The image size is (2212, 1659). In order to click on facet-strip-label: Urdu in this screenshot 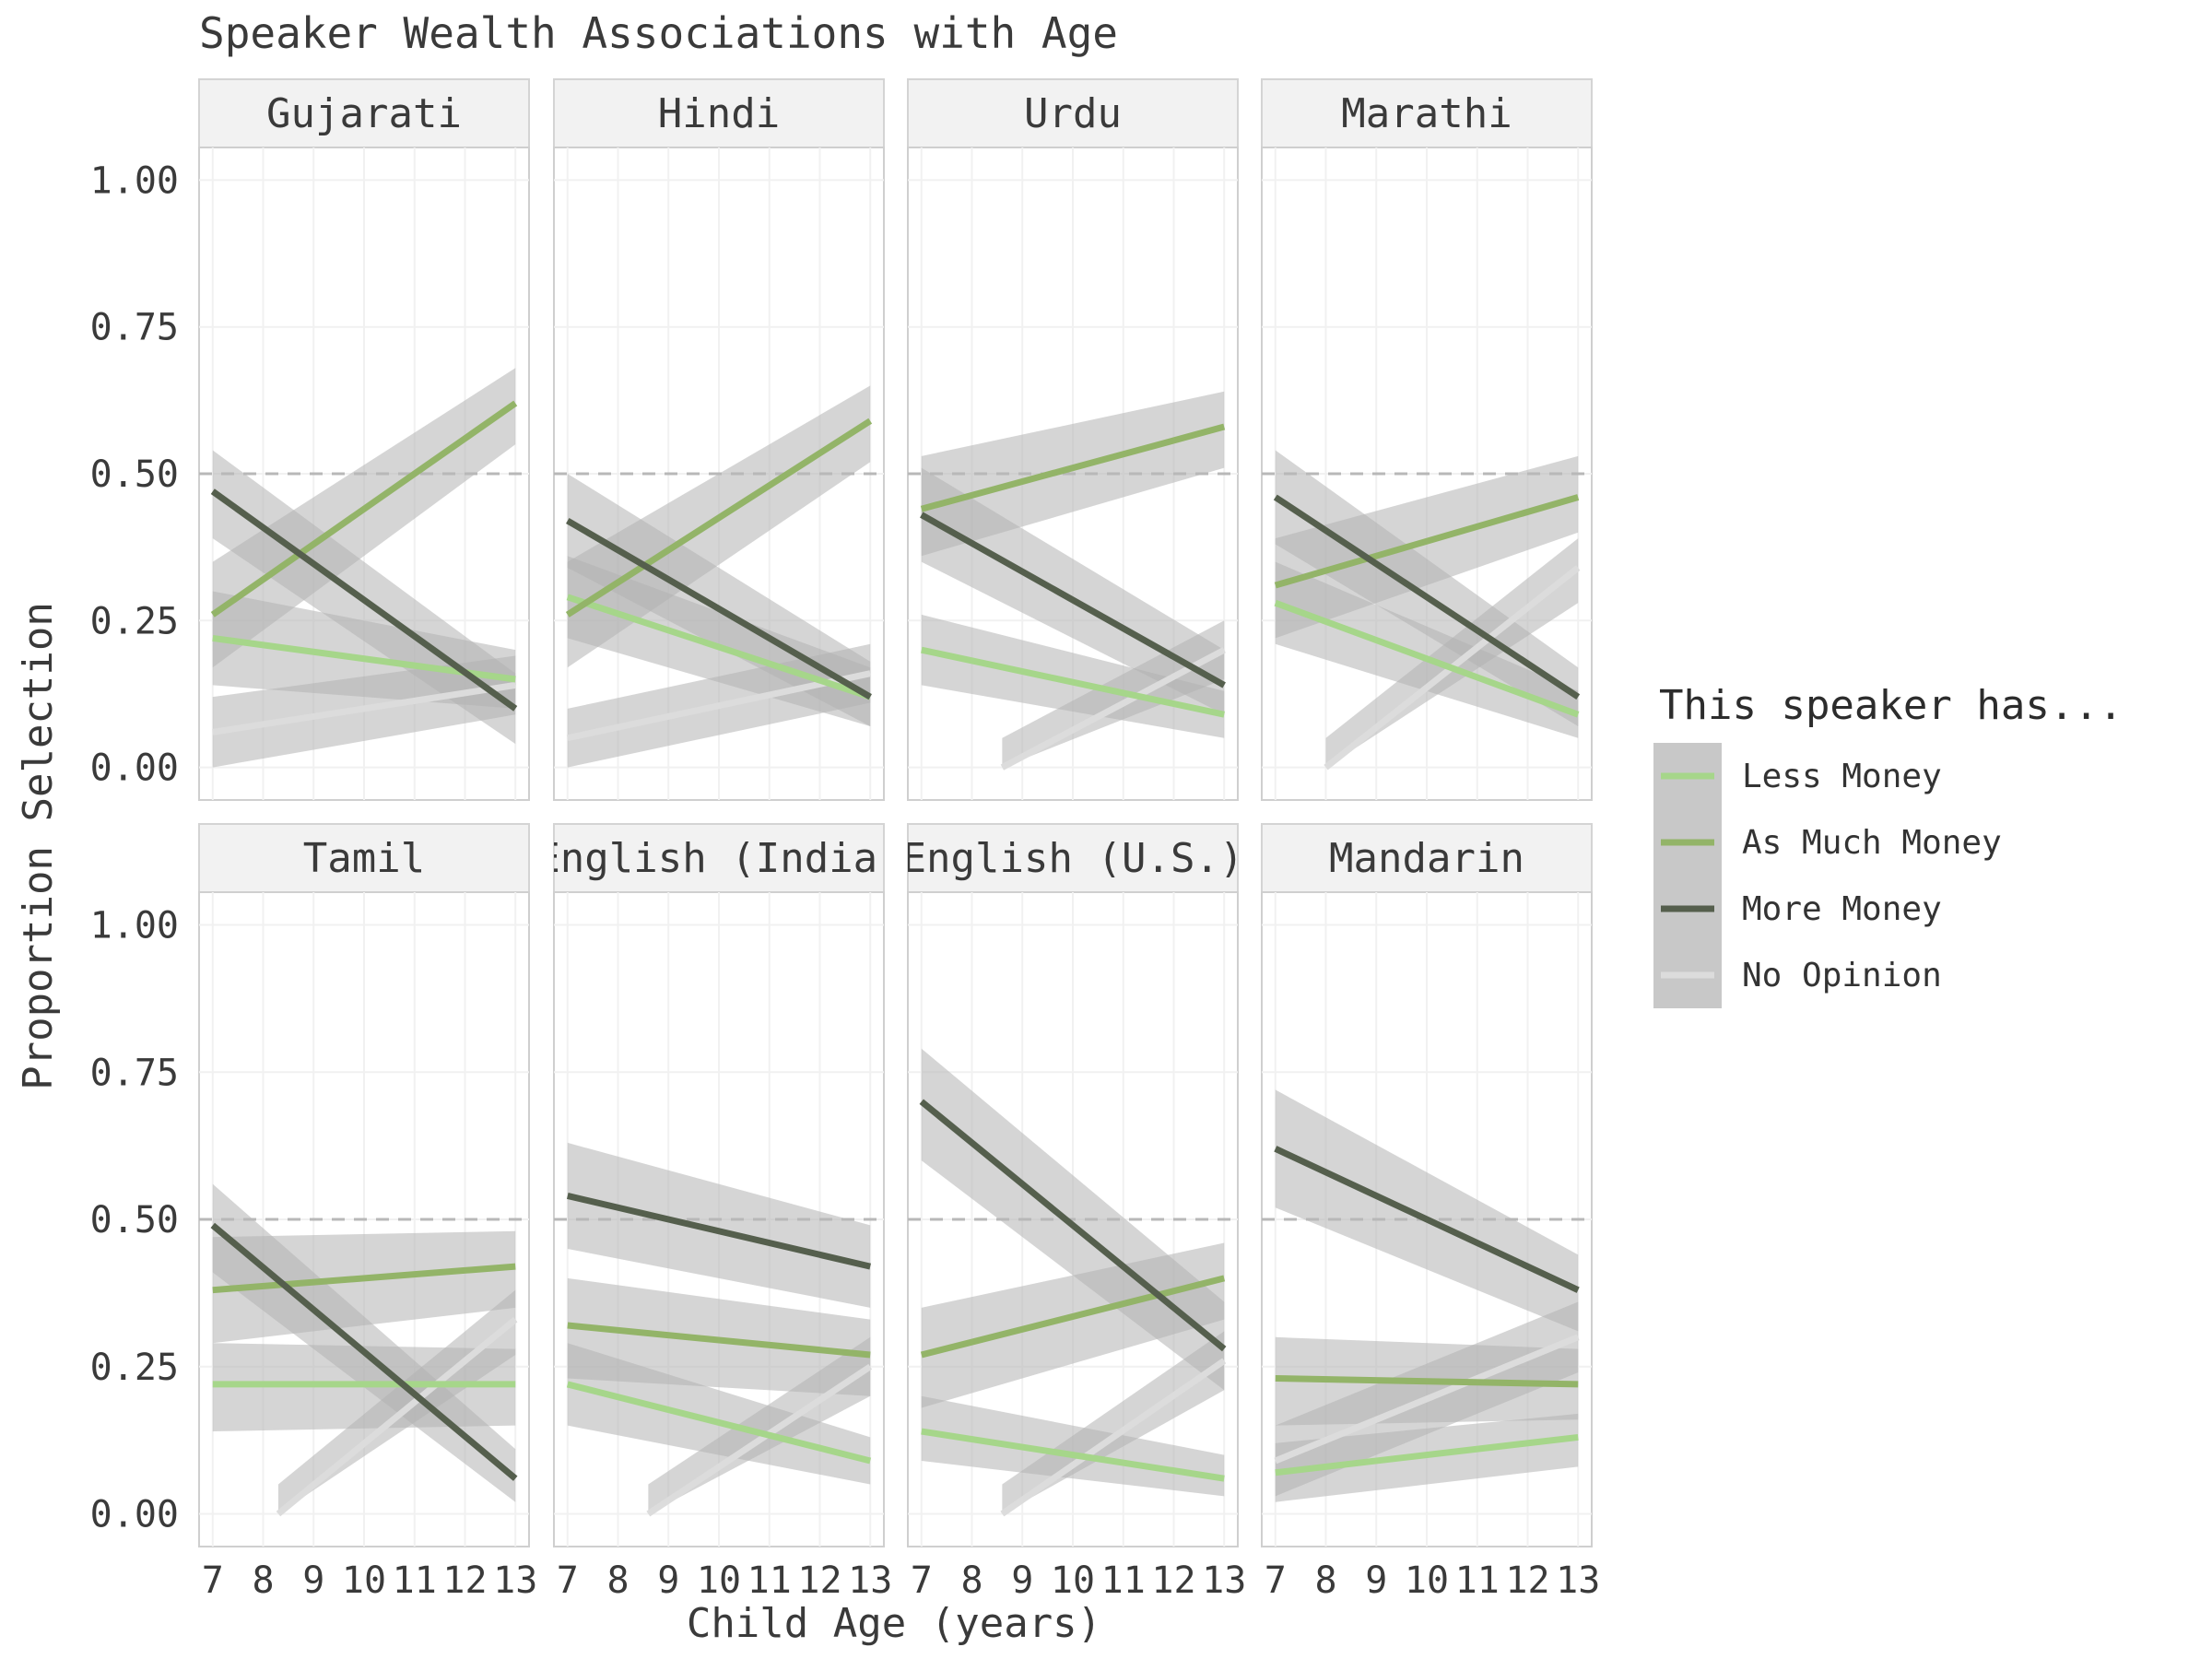, I will do `click(1073, 113)`.